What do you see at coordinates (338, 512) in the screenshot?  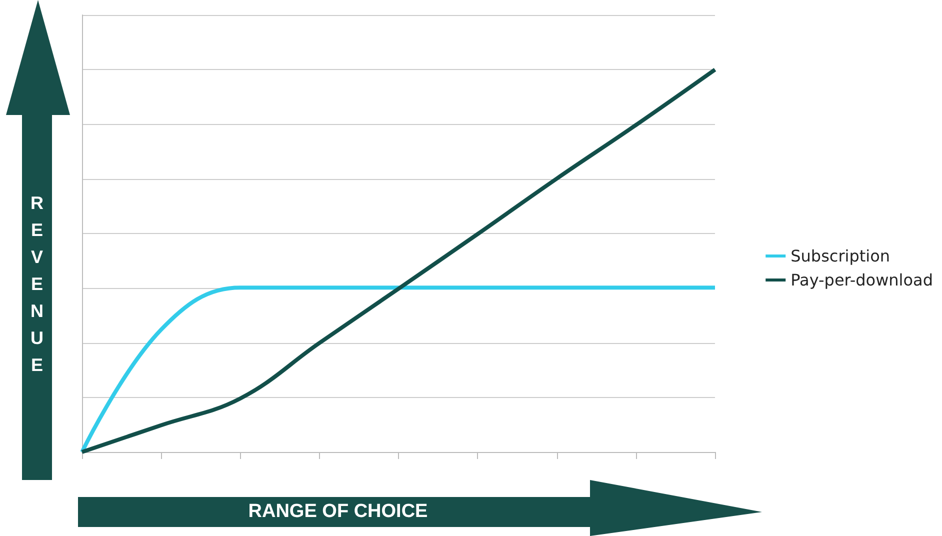 I see `x-axis-title: RANGE OF CHOICE` at bounding box center [338, 512].